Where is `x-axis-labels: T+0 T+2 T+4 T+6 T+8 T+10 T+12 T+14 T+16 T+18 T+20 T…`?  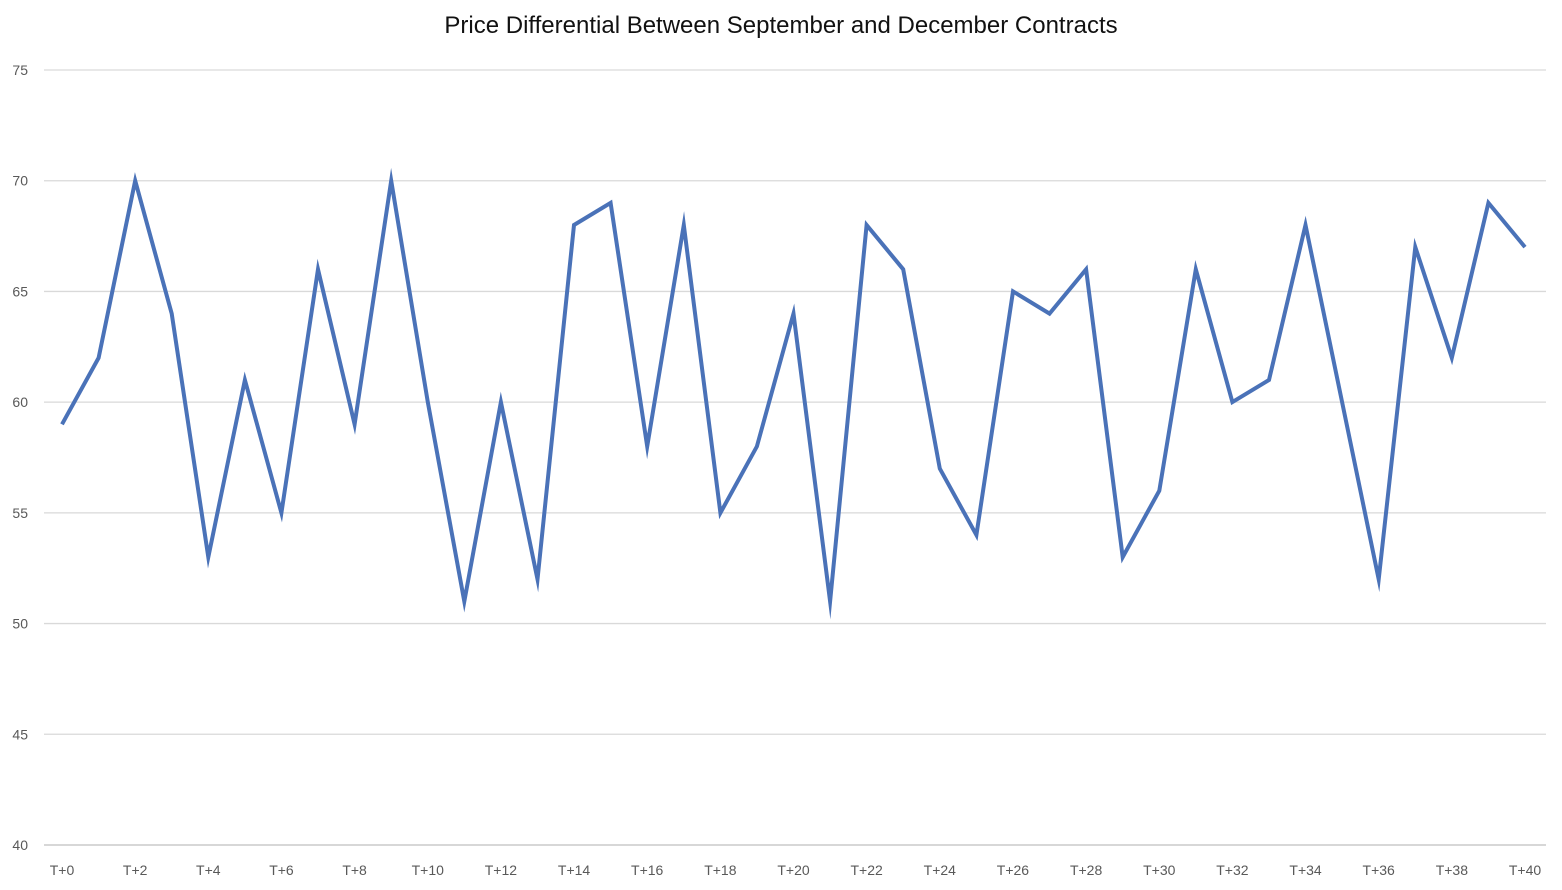
x-axis-labels: T+0 T+2 T+4 T+6 T+8 T+10 T+12 T+14 T+16 T+18 T+20 T… is located at coordinates (796, 870).